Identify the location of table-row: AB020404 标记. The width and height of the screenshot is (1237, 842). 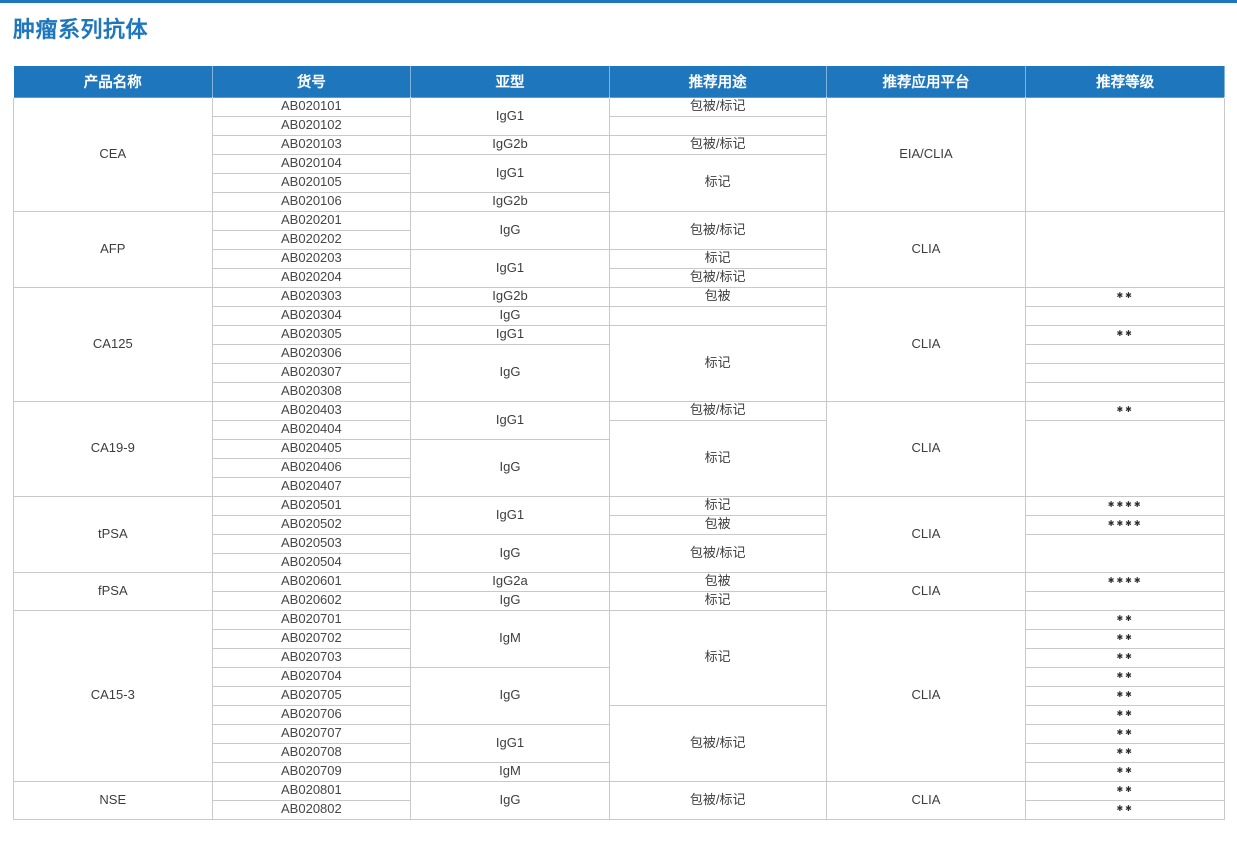
(619, 458).